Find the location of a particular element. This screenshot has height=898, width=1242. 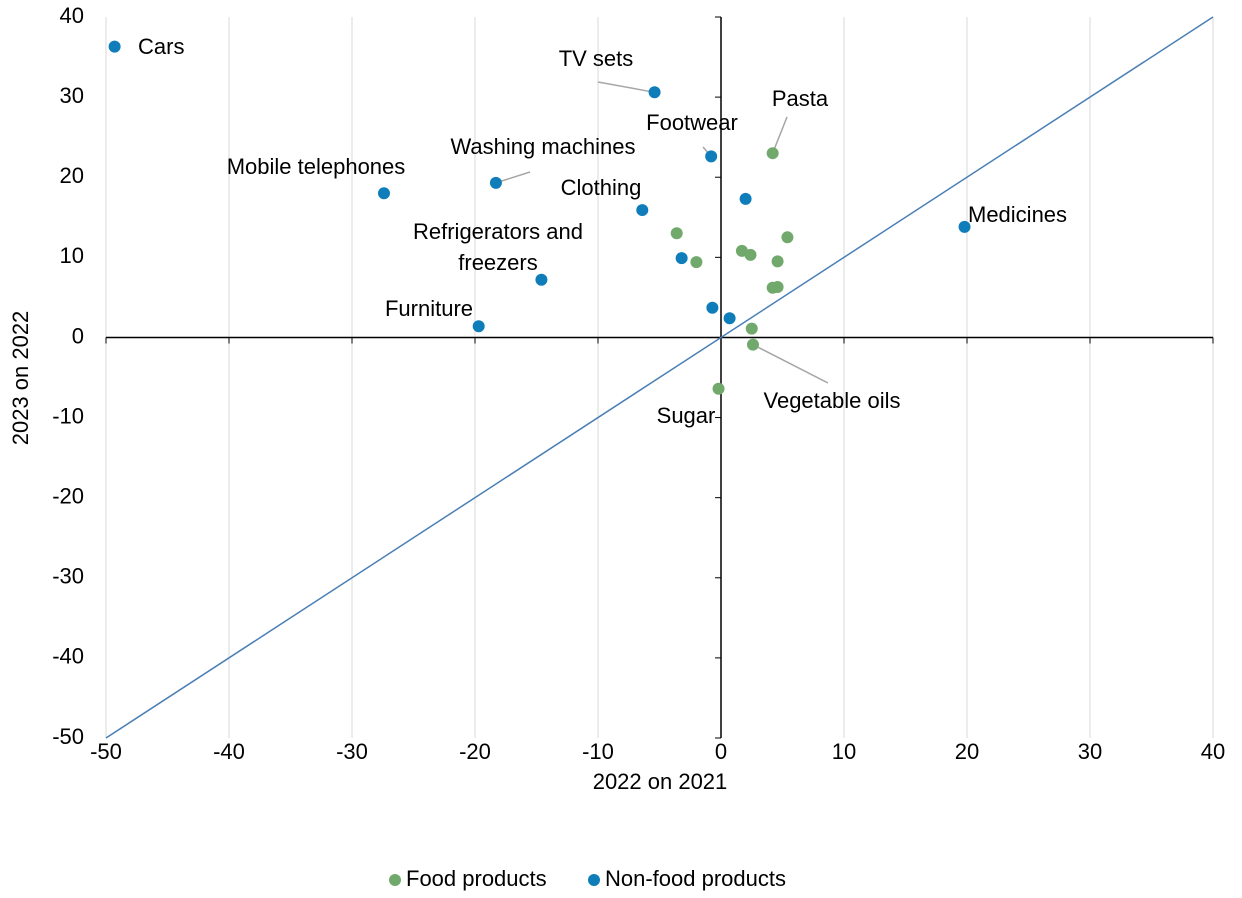

y-tick-label: -50 is located at coordinates (68, 736).